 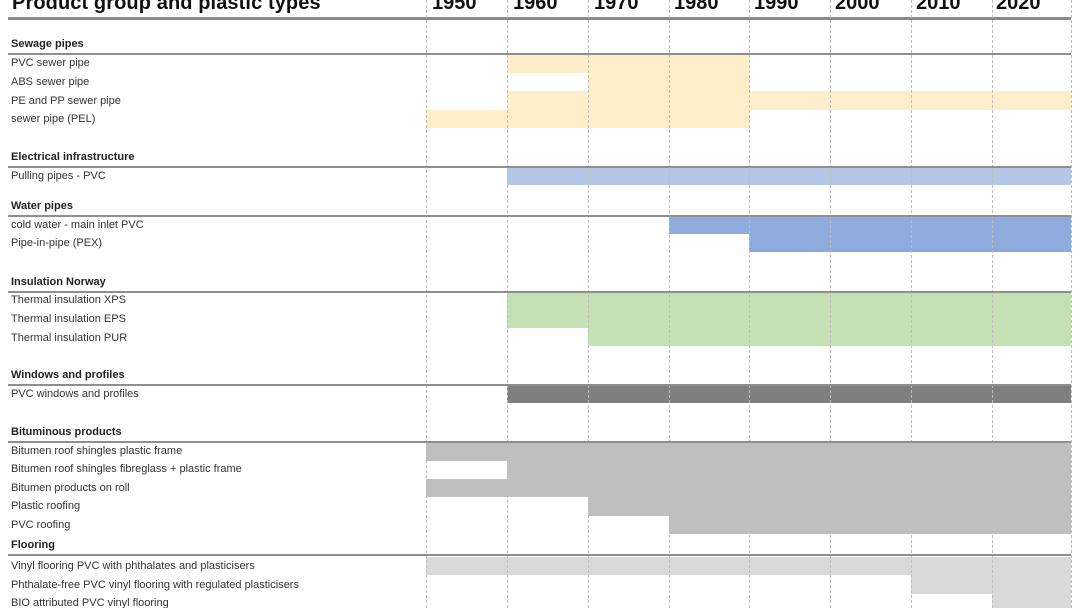 I want to click on year-label-2000: 2000, so click(x=857, y=7).